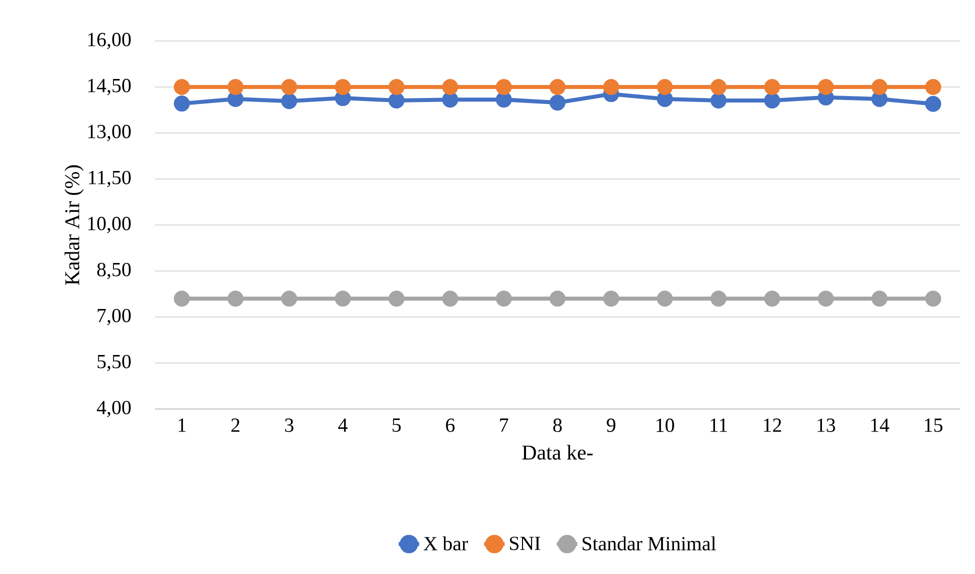 The height and width of the screenshot is (574, 975). I want to click on x-tick-label: 13, so click(827, 425).